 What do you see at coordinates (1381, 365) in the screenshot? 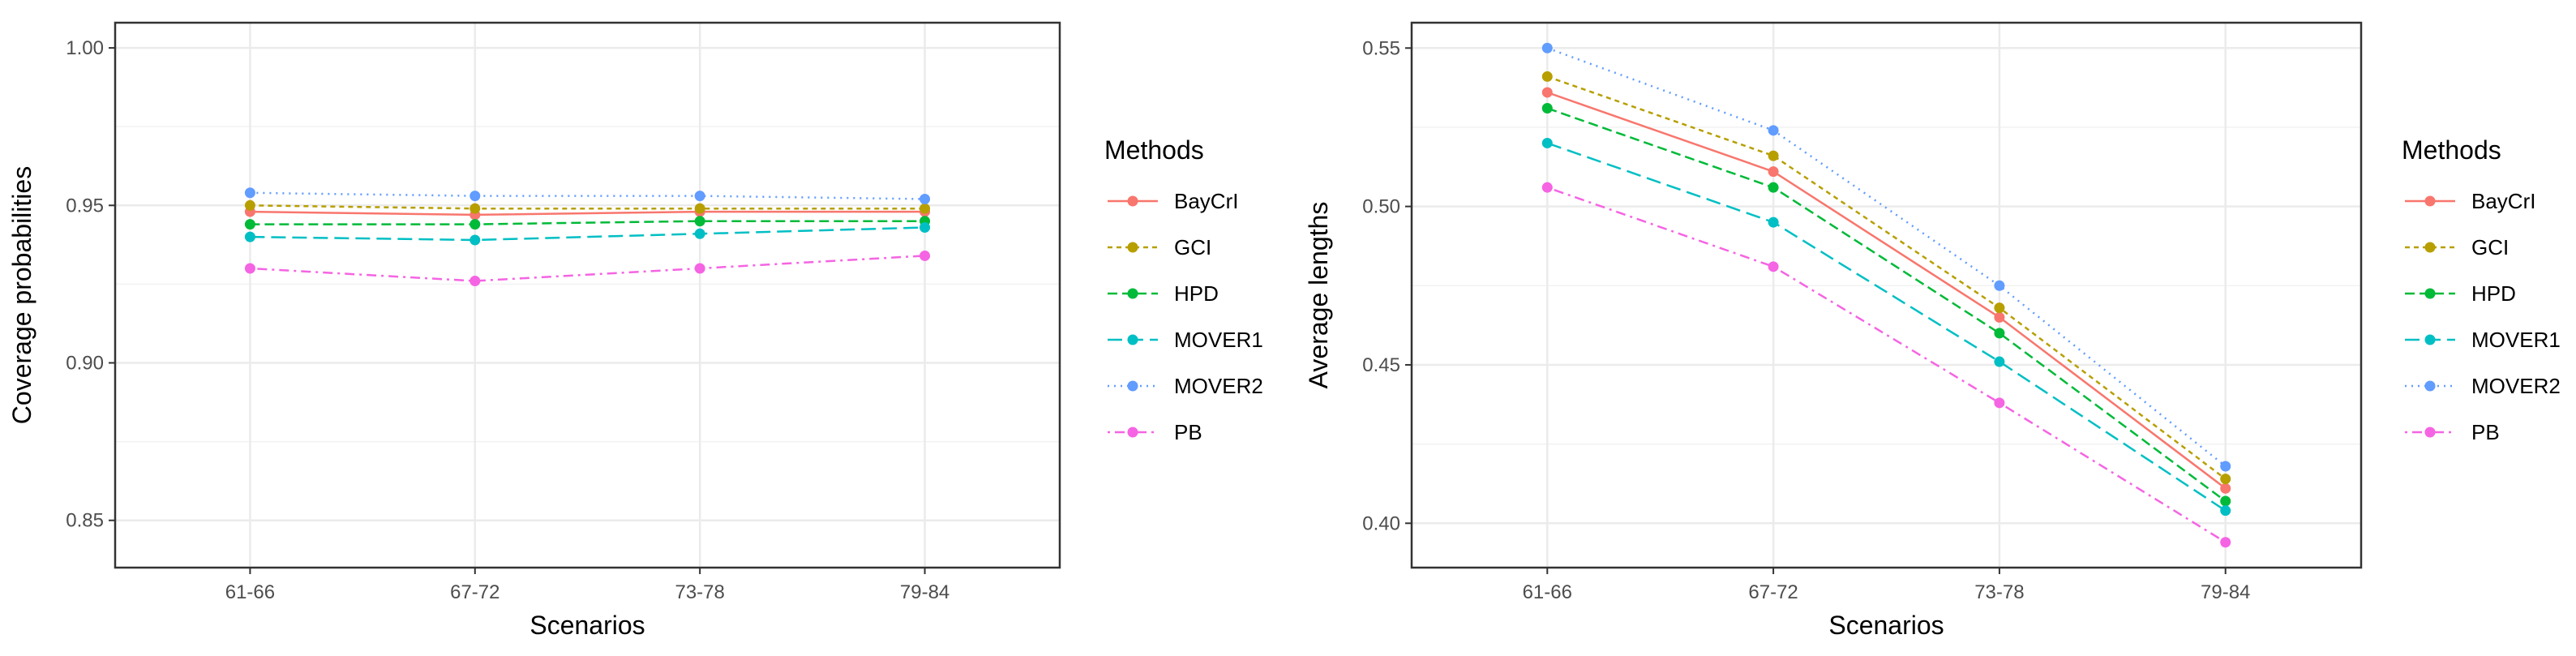
I see `y-tick-label: 0.45` at bounding box center [1381, 365].